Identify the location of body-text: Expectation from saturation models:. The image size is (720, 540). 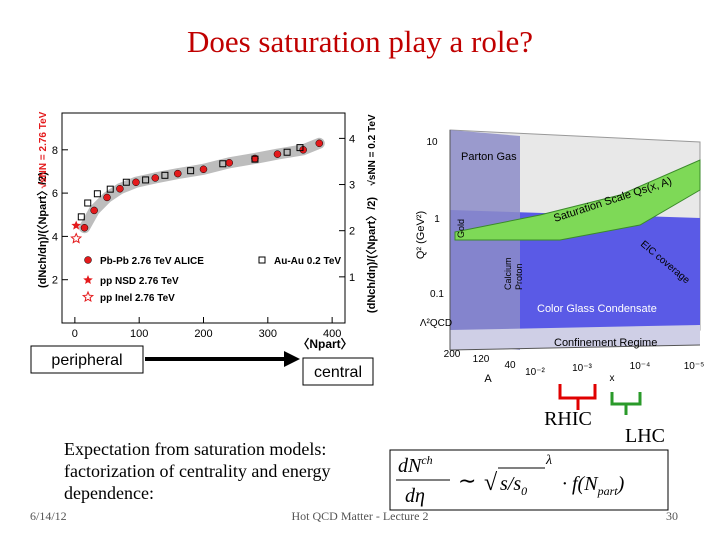
(195, 449).